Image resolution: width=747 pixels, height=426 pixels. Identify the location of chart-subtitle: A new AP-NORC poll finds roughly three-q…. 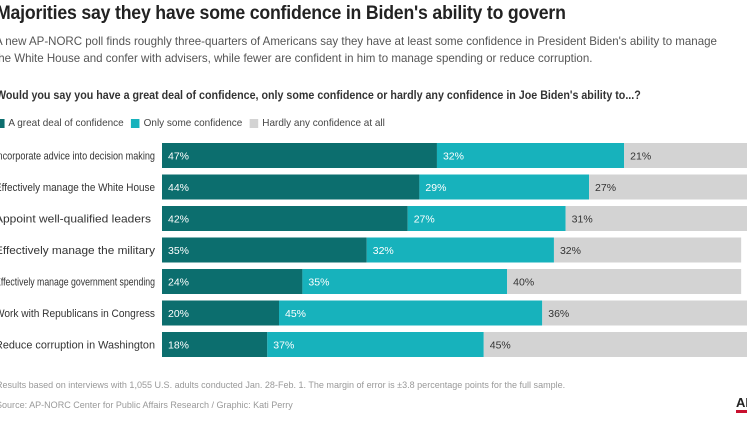
(358, 49).